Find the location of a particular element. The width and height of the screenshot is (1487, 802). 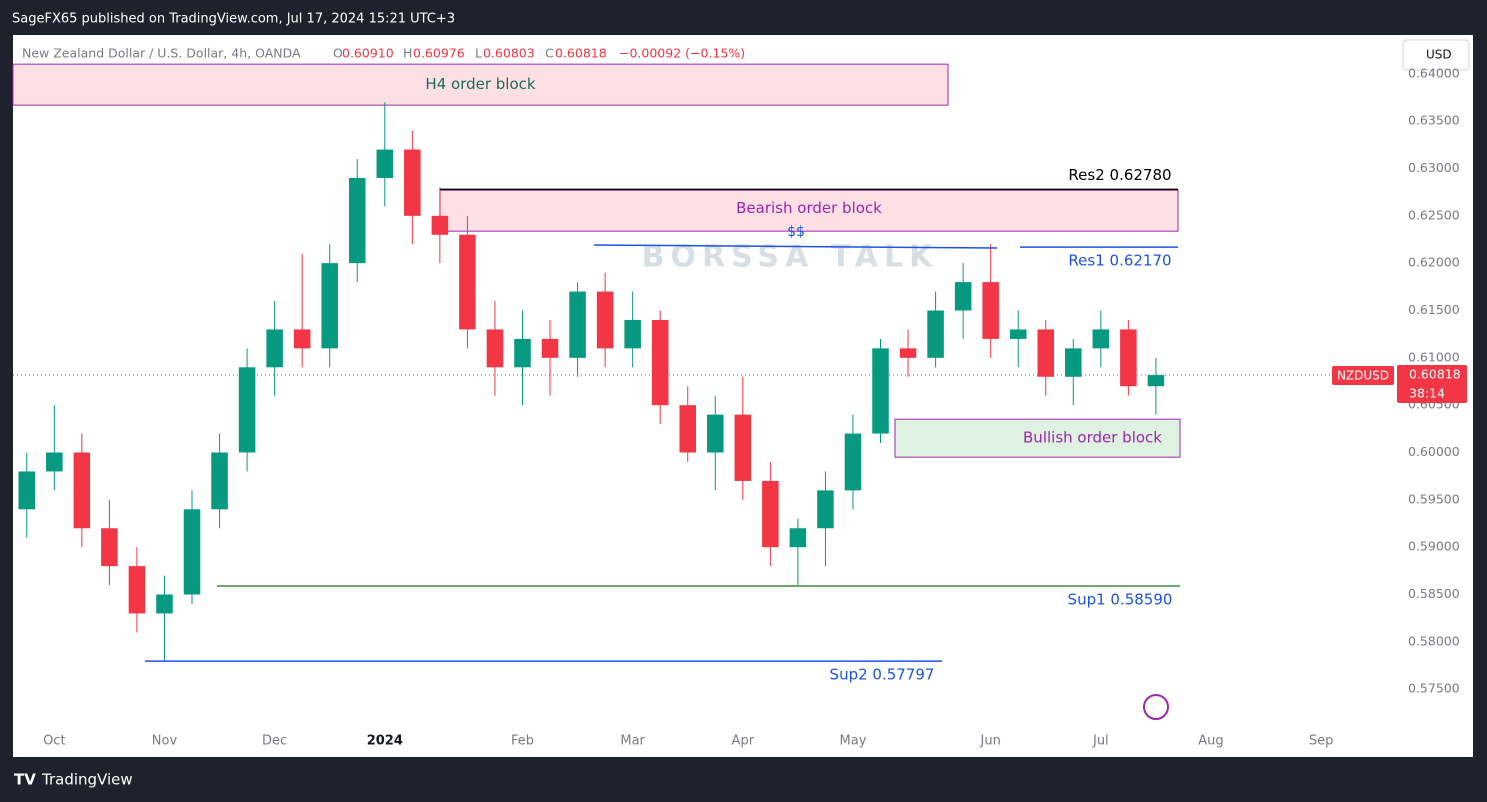

price-box is located at coordinates (1432, 384).